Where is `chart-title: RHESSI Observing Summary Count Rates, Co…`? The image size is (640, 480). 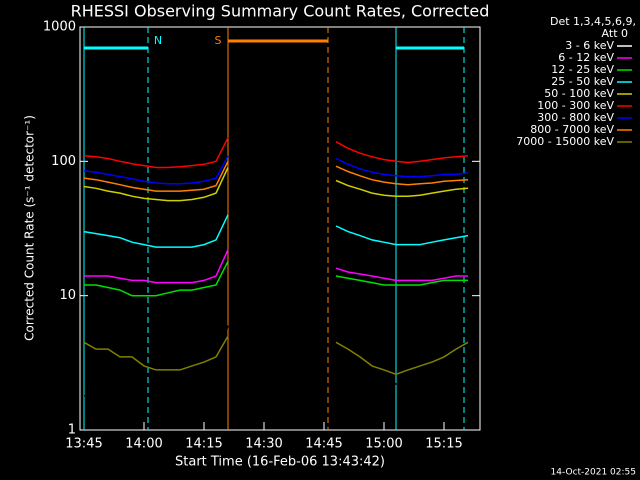 chart-title: RHESSI Observing Summary Count Rates, Co… is located at coordinates (280, 11).